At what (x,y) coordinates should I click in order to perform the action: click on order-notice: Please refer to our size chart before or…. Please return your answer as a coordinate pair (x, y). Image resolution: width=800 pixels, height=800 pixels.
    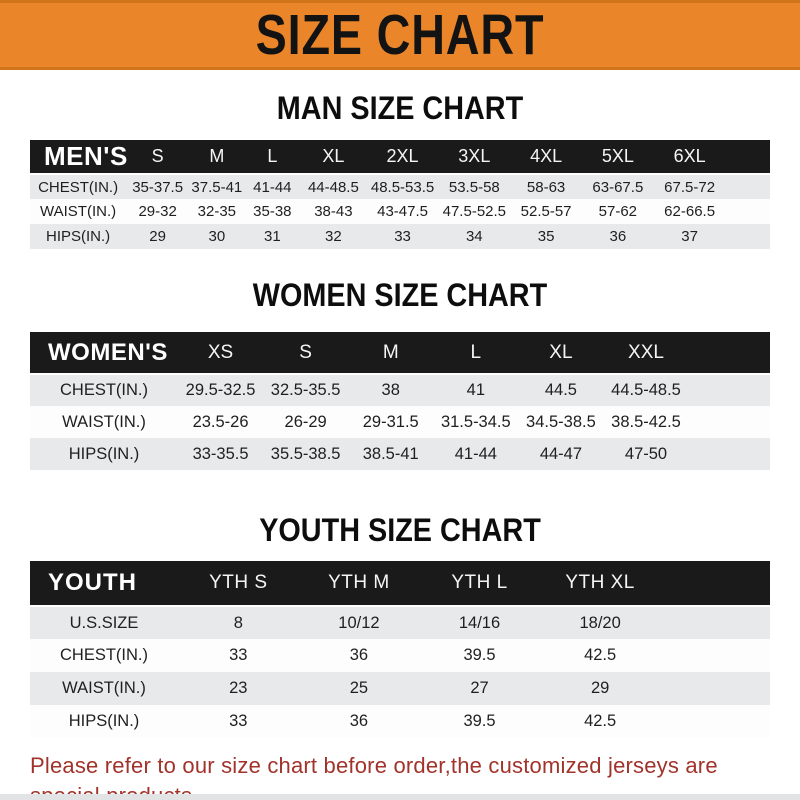
    Looking at the image, I should click on (403, 775).